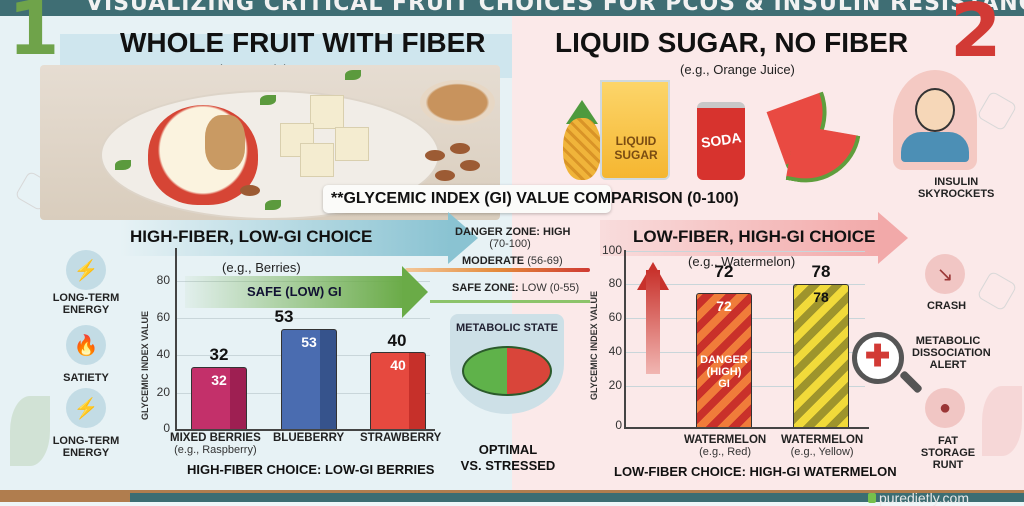 The height and width of the screenshot is (506, 1024). What do you see at coordinates (545, 261) in the screenshot?
I see `moderate-range: (56-69)` at bounding box center [545, 261].